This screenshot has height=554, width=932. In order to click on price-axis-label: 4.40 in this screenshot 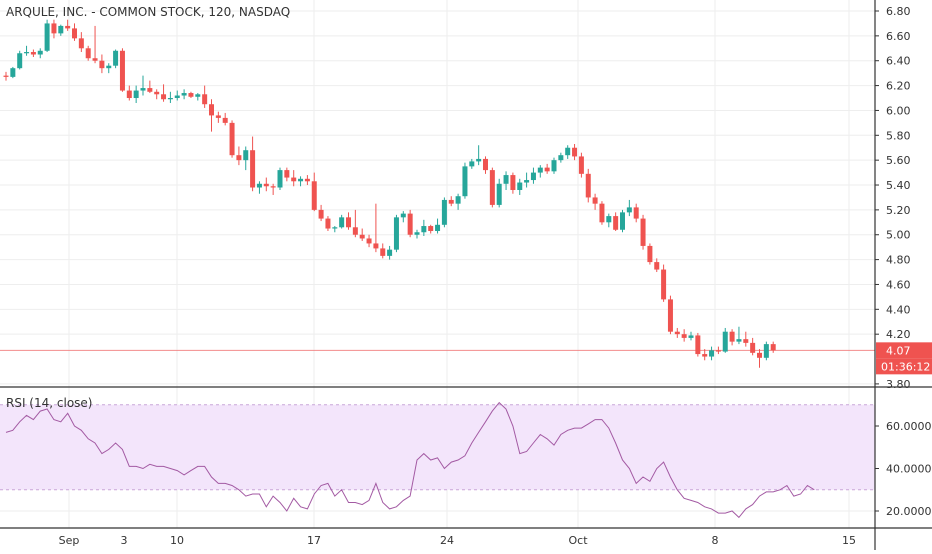, I will do `click(898, 309)`.